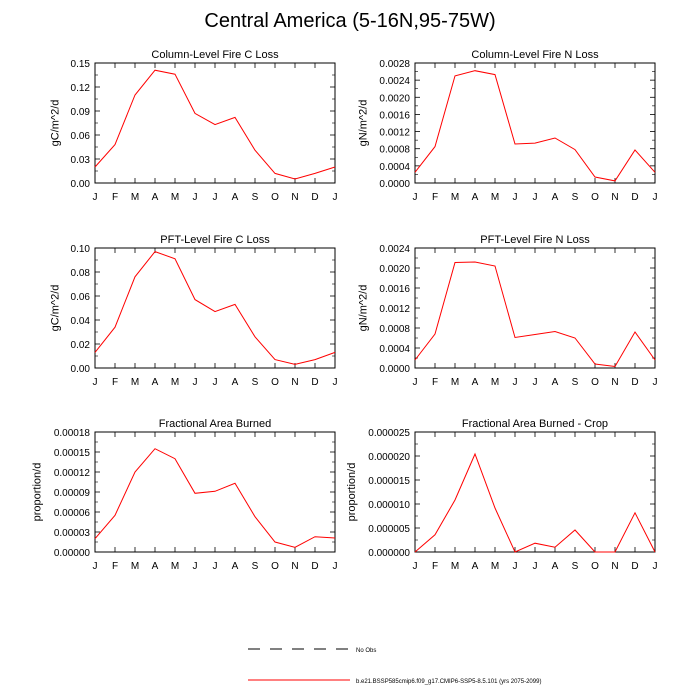 Image resolution: width=700 pixels, height=700 pixels. What do you see at coordinates (389, 553) in the screenshot?
I see `y-tick-label: 0.000000` at bounding box center [389, 553].